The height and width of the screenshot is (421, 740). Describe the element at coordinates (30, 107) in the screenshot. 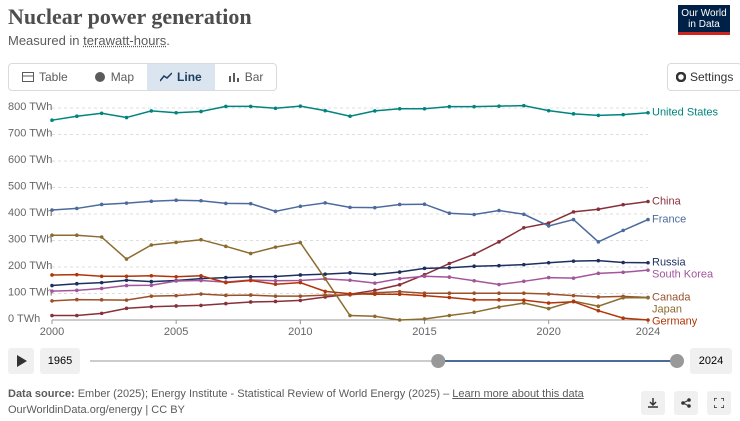

I see `y-tick-label: 800 TWh` at that location.